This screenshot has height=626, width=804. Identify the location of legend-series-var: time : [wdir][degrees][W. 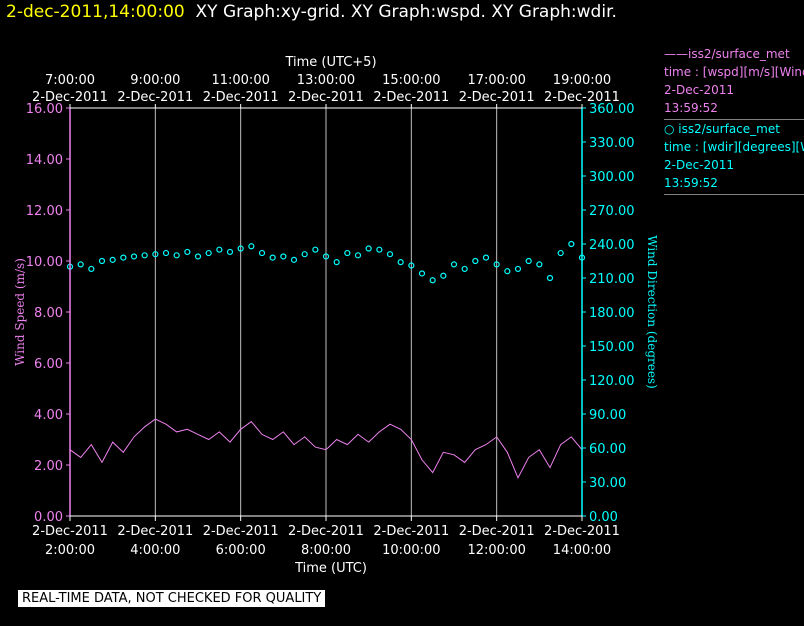
(734, 147).